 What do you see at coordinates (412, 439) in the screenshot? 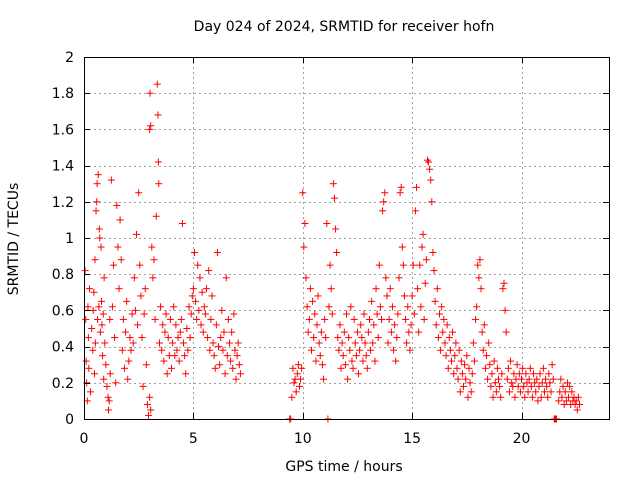
I see `x-tick-label: 15` at bounding box center [412, 439].